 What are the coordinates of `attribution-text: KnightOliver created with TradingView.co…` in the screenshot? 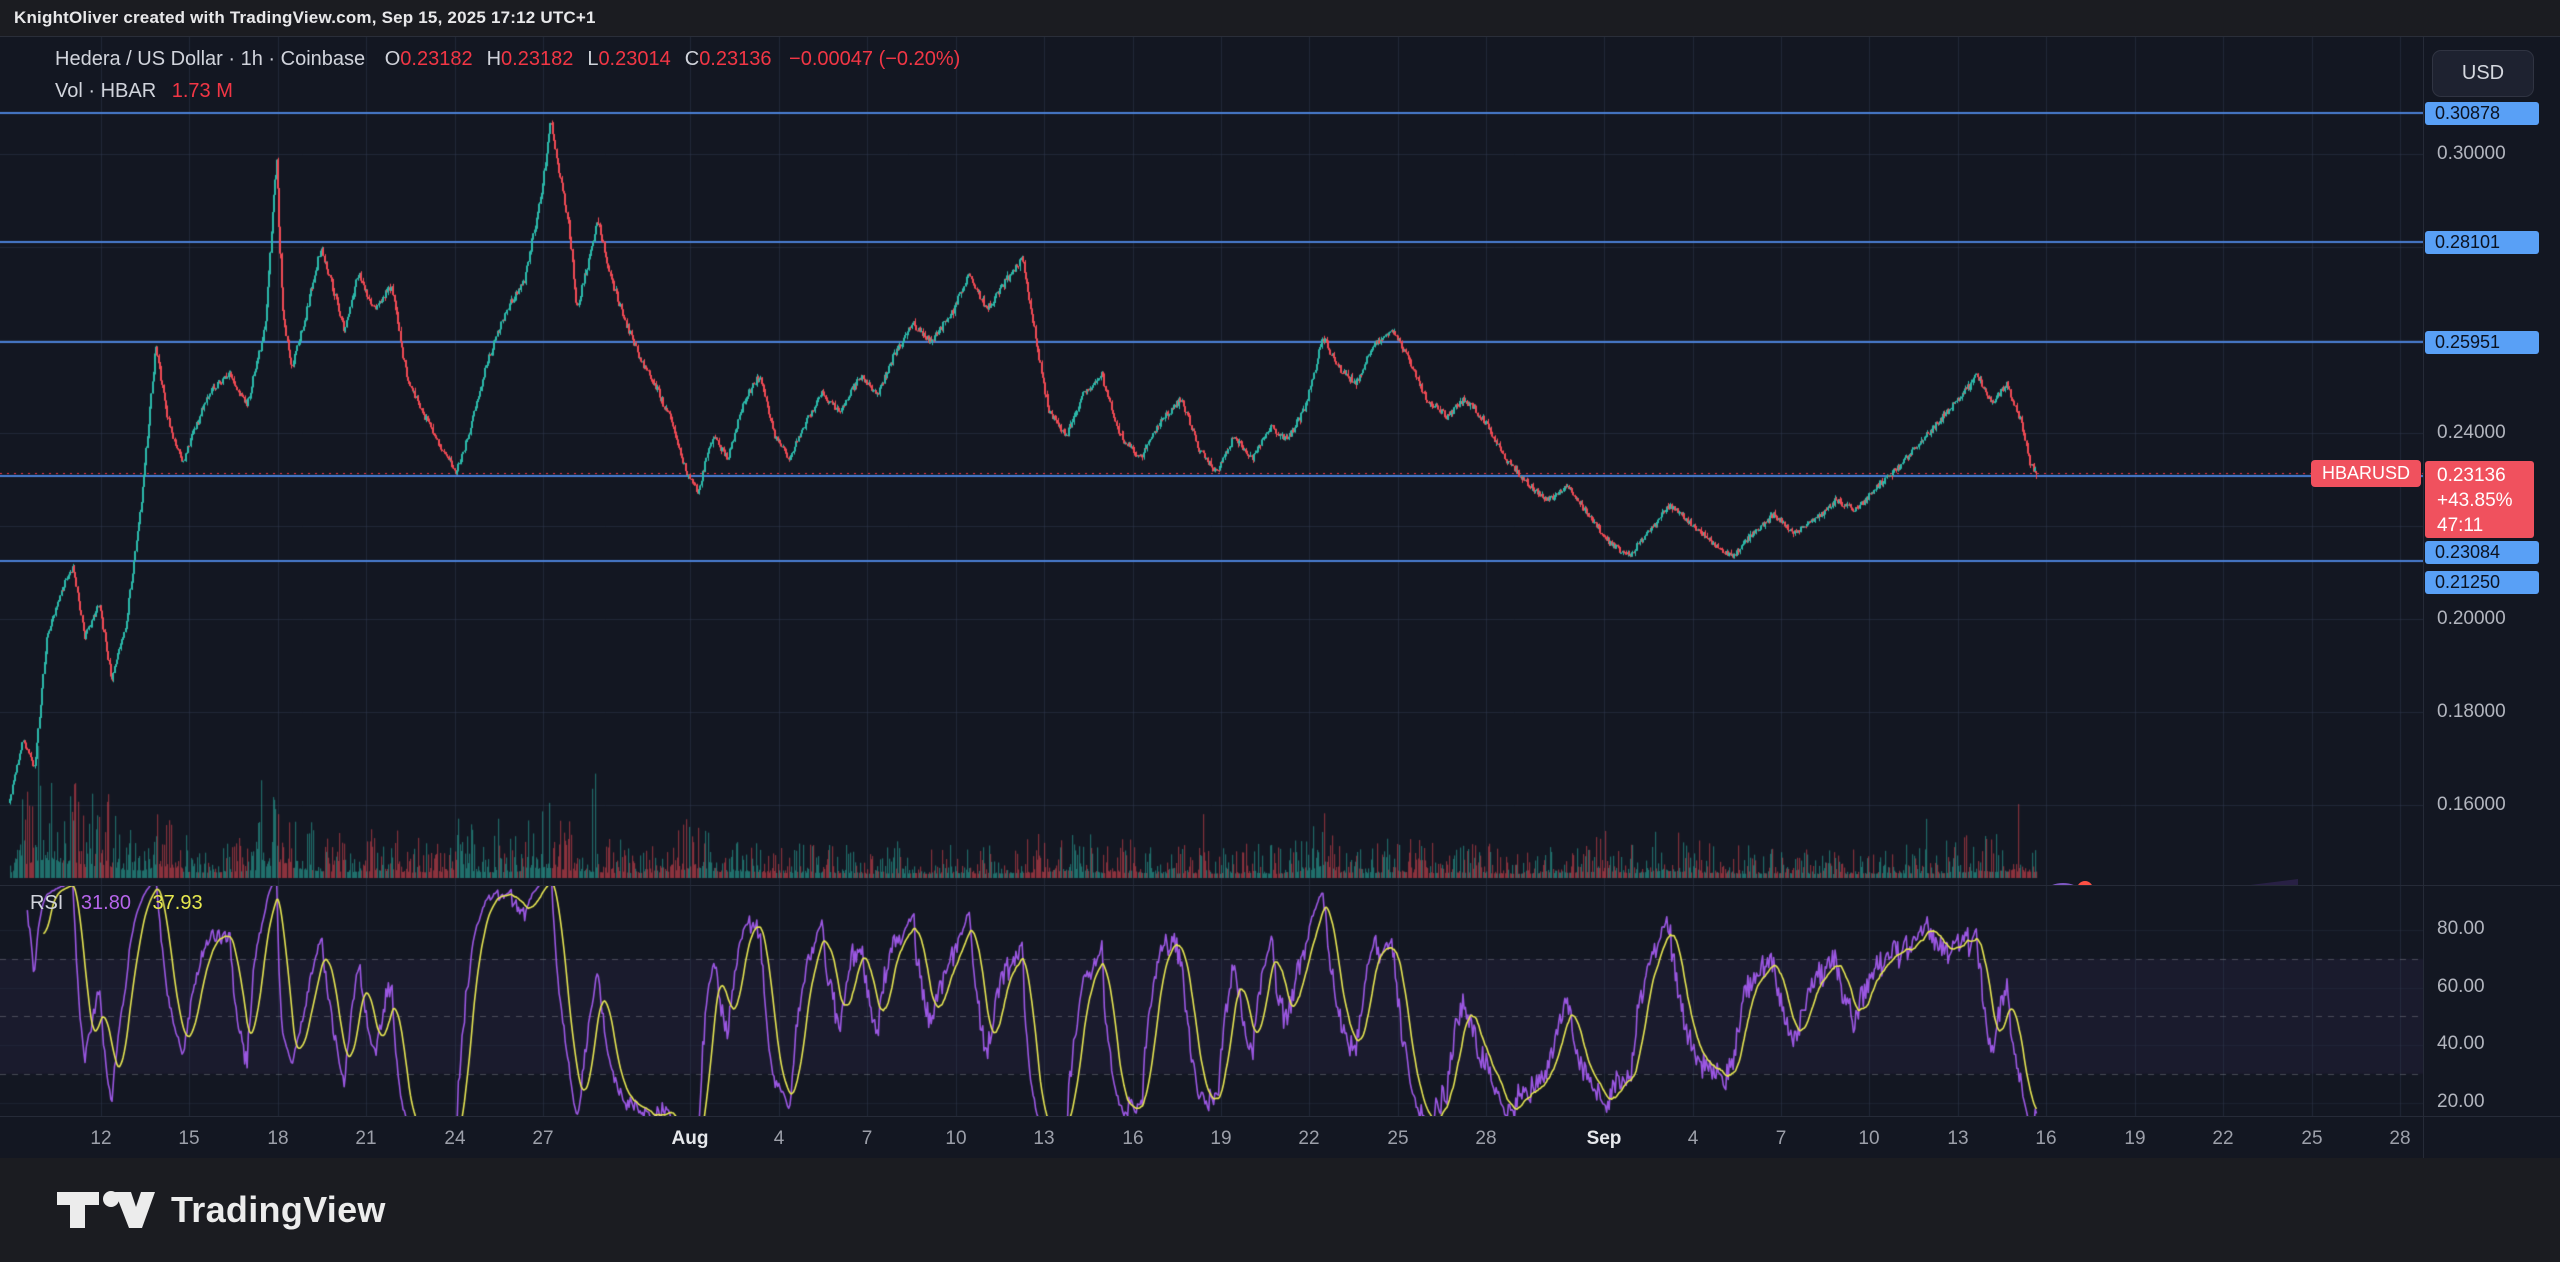 It's located at (305, 17).